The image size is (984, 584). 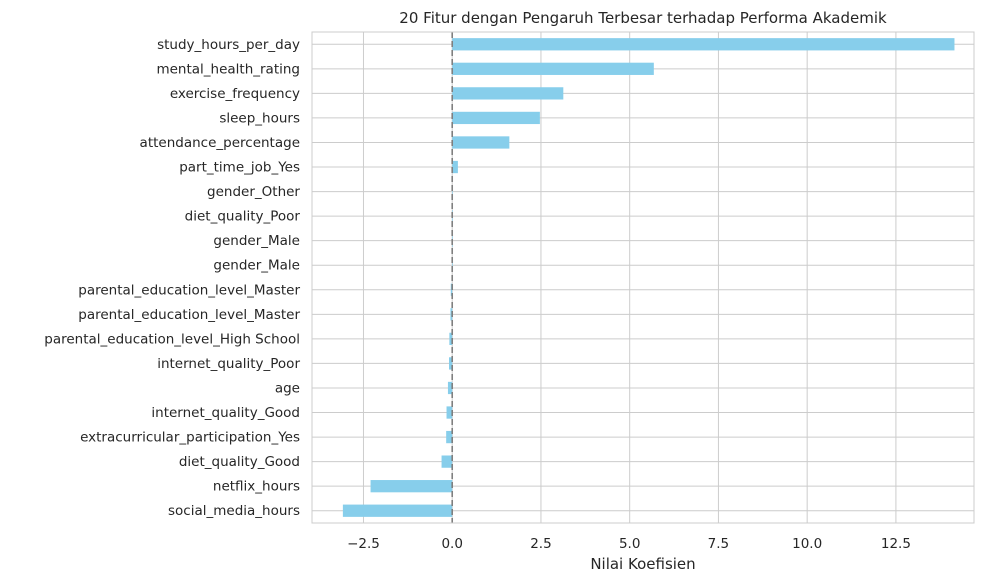 What do you see at coordinates (228, 364) in the screenshot?
I see `y-tick-label: internet_quality_Poor` at bounding box center [228, 364].